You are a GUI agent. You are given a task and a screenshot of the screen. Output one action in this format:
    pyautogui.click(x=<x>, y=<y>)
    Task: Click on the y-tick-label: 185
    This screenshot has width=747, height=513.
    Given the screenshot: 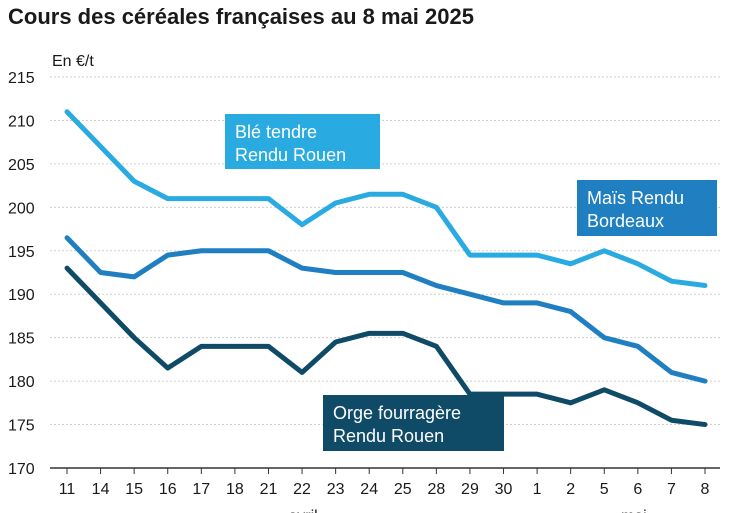 What is the action you would take?
    pyautogui.click(x=21, y=339)
    